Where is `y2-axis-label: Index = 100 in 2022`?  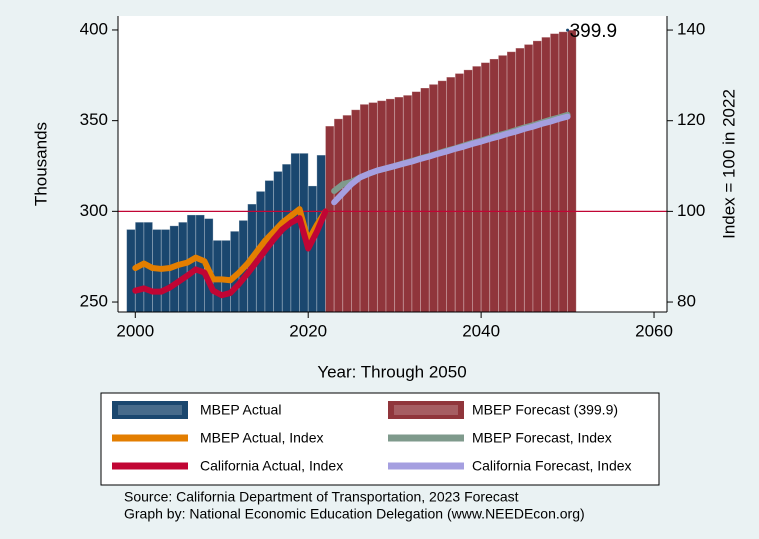
y2-axis-label: Index = 100 in 2022 is located at coordinates (728, 164).